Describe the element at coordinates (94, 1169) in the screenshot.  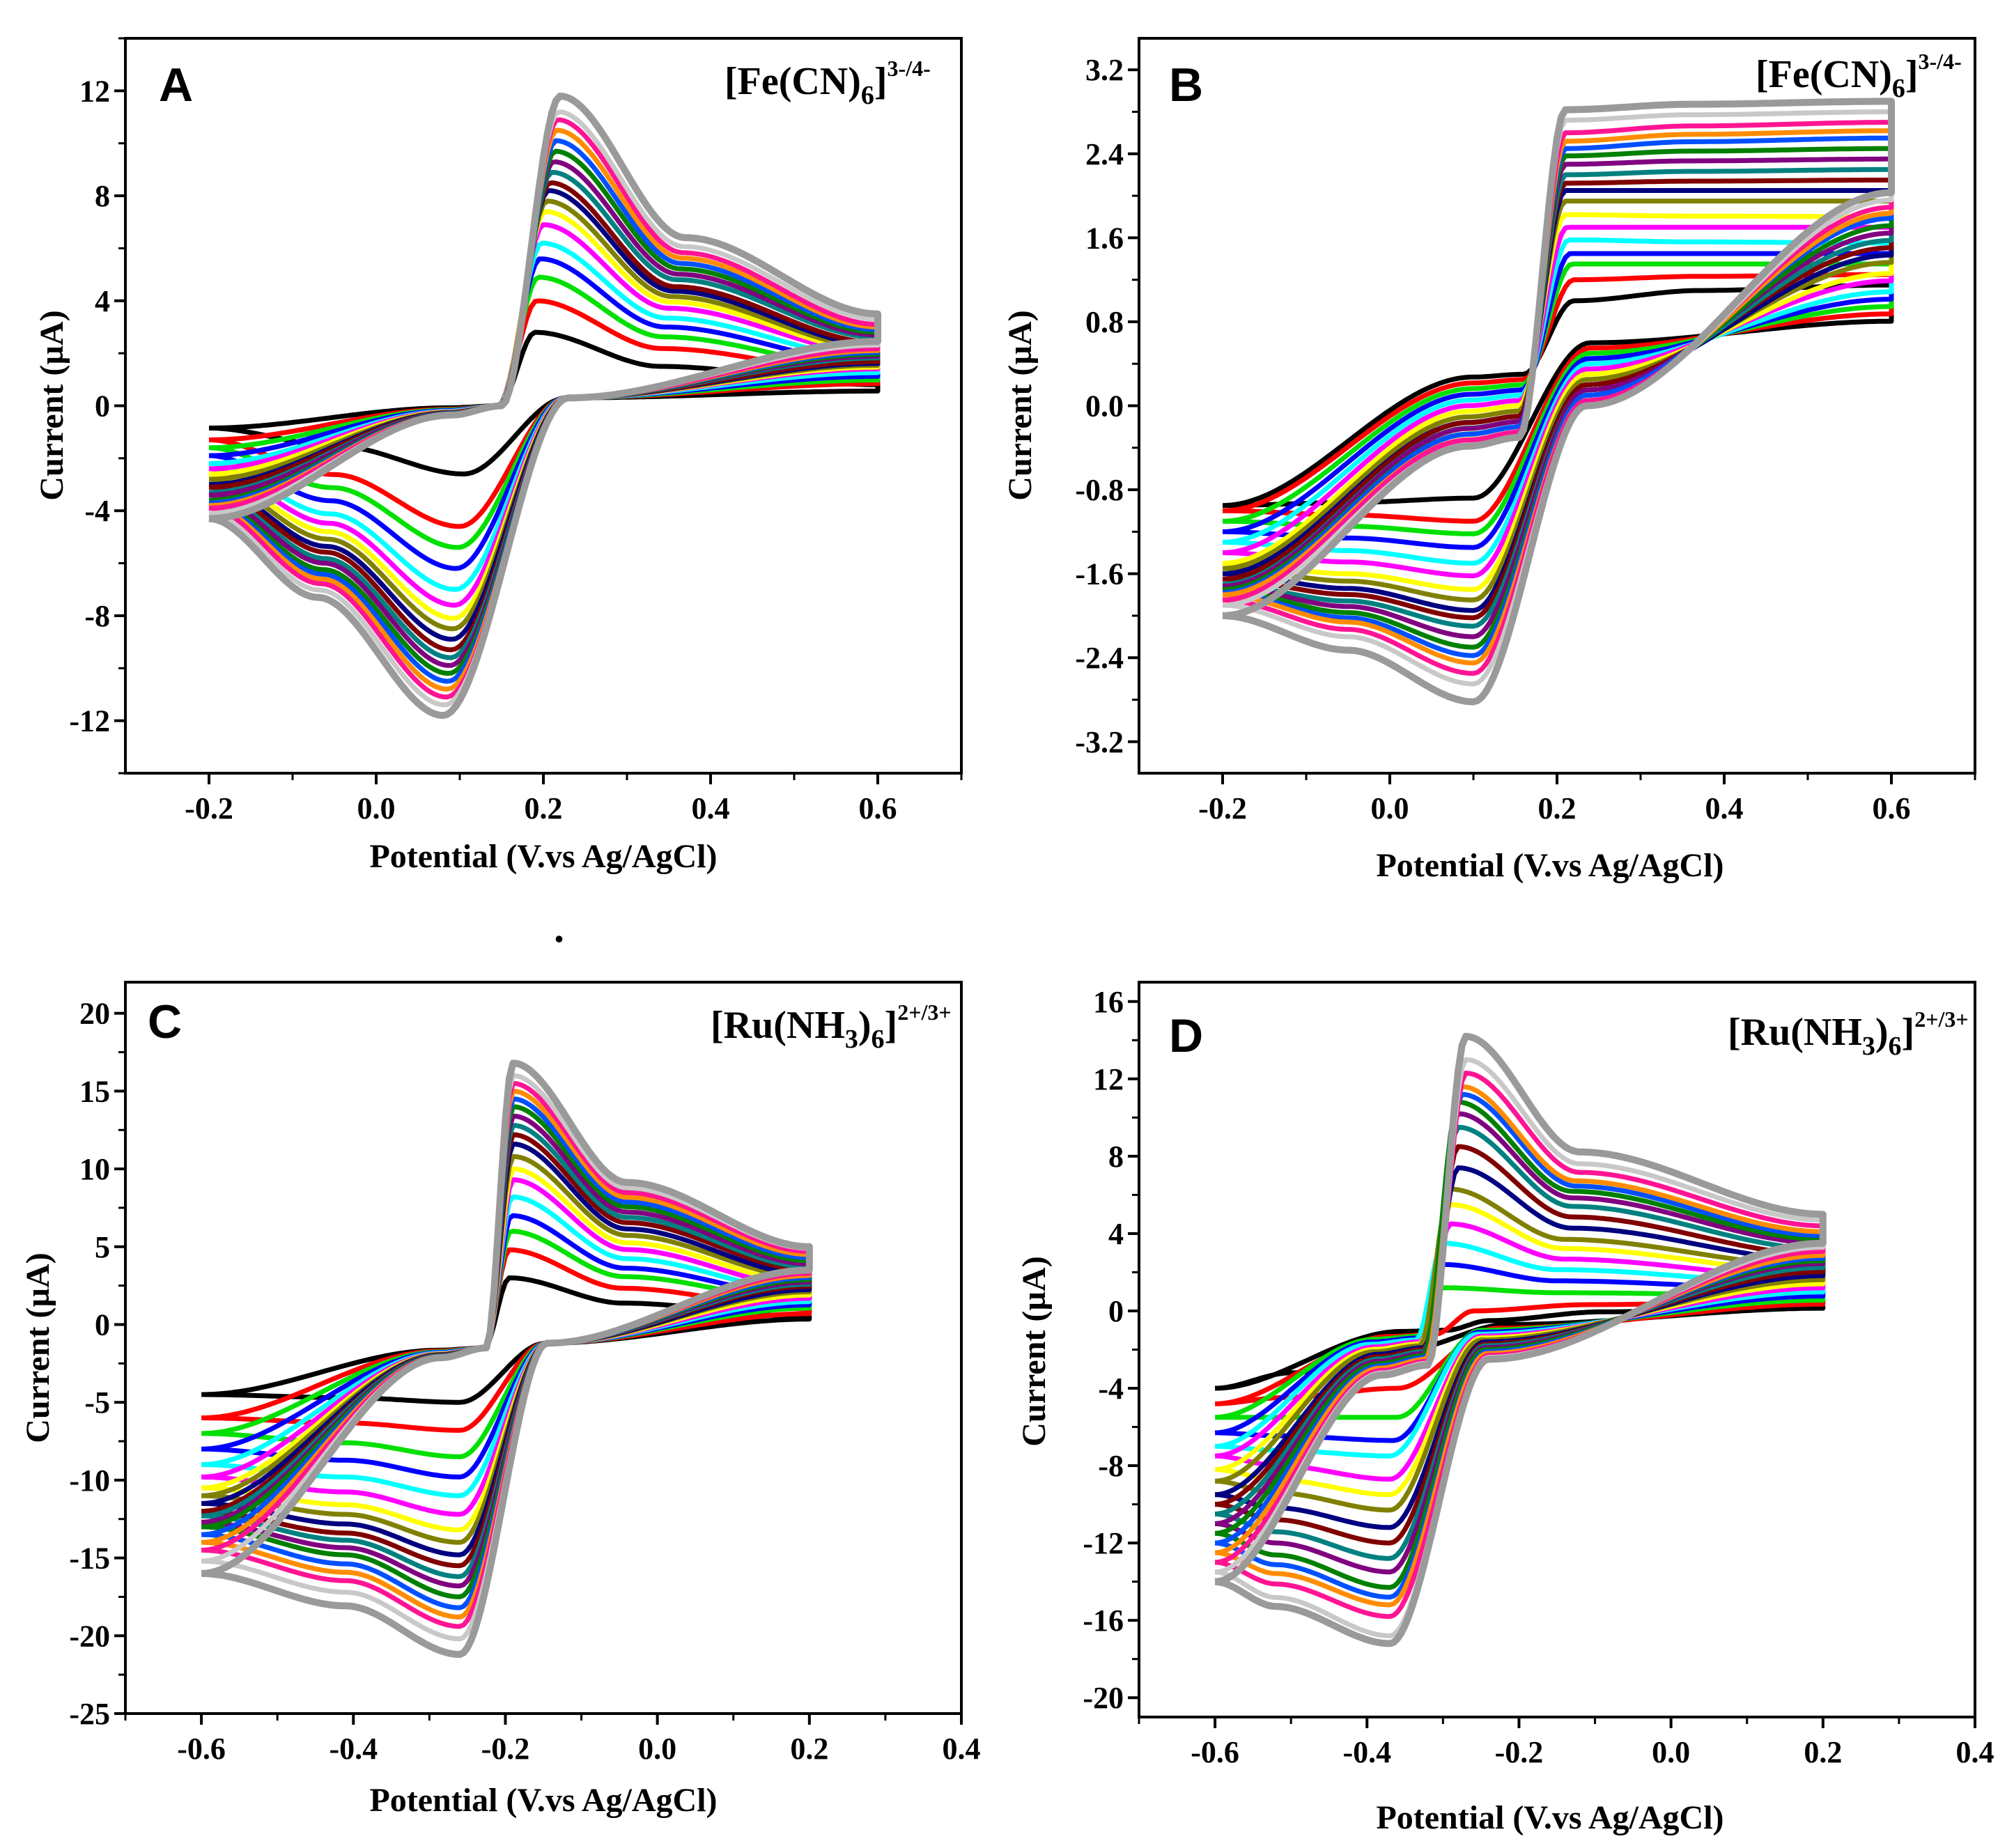
I see `panel-c-ytick-label: 10` at that location.